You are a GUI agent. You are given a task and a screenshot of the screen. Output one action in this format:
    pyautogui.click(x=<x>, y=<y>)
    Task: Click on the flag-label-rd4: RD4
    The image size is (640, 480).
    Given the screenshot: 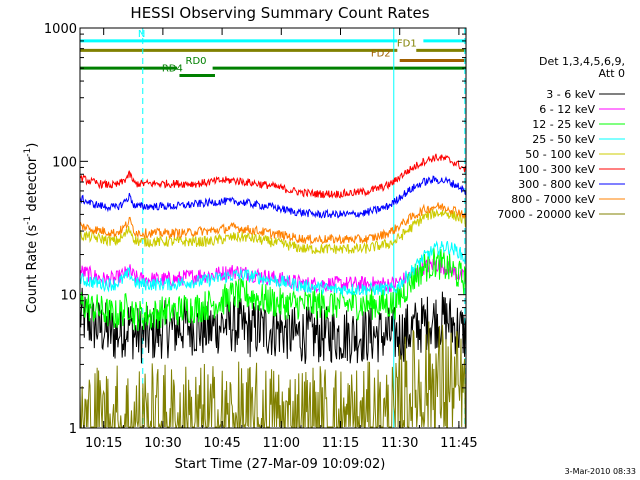 What is the action you would take?
    pyautogui.click(x=172, y=69)
    